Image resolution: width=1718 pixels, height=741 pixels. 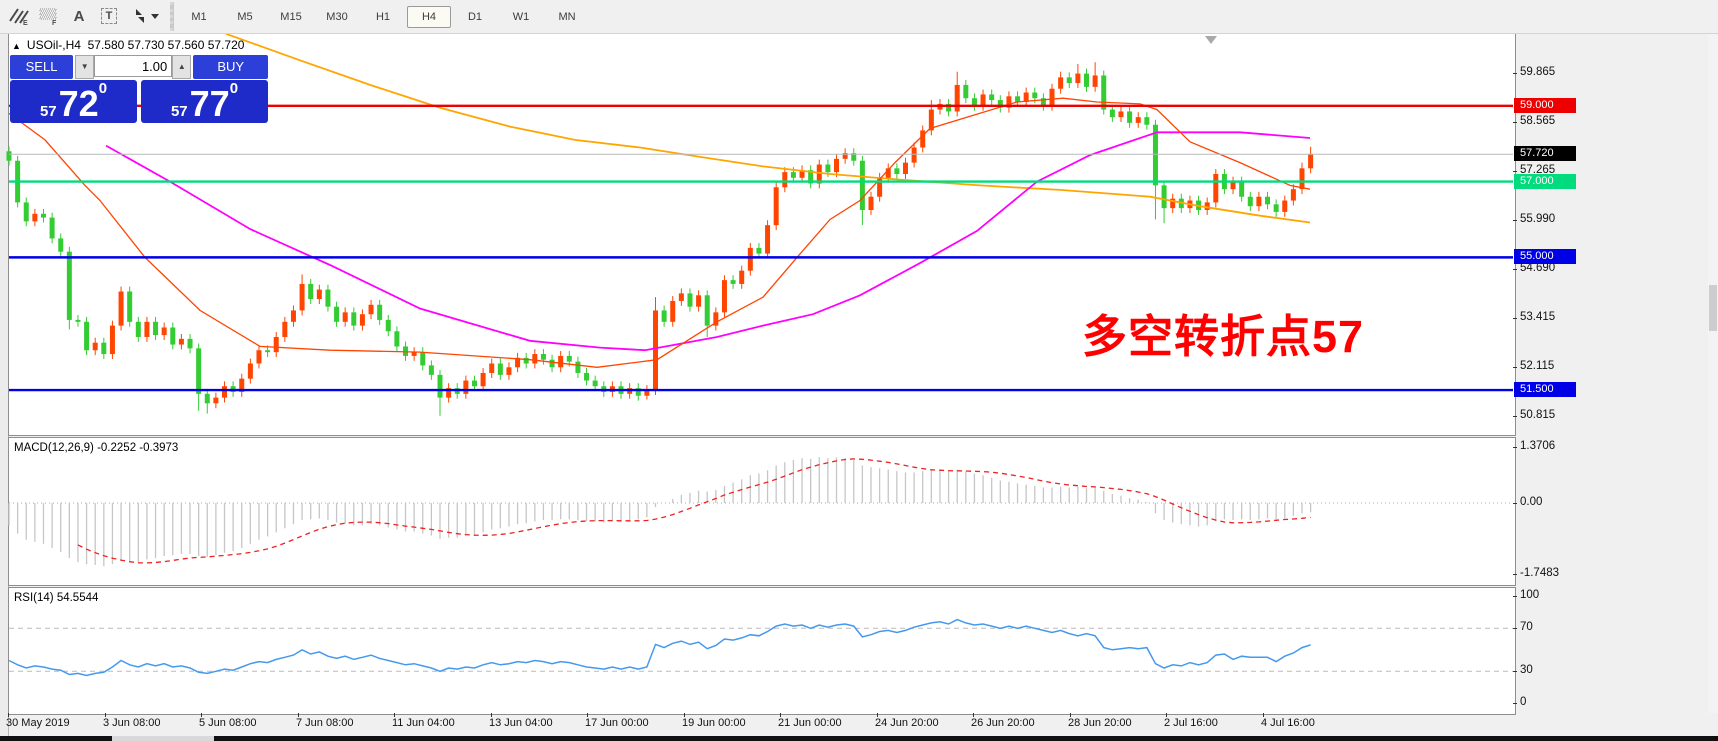 What do you see at coordinates (1538, 268) in the screenshot?
I see `price-axis-label: 54.690` at bounding box center [1538, 268].